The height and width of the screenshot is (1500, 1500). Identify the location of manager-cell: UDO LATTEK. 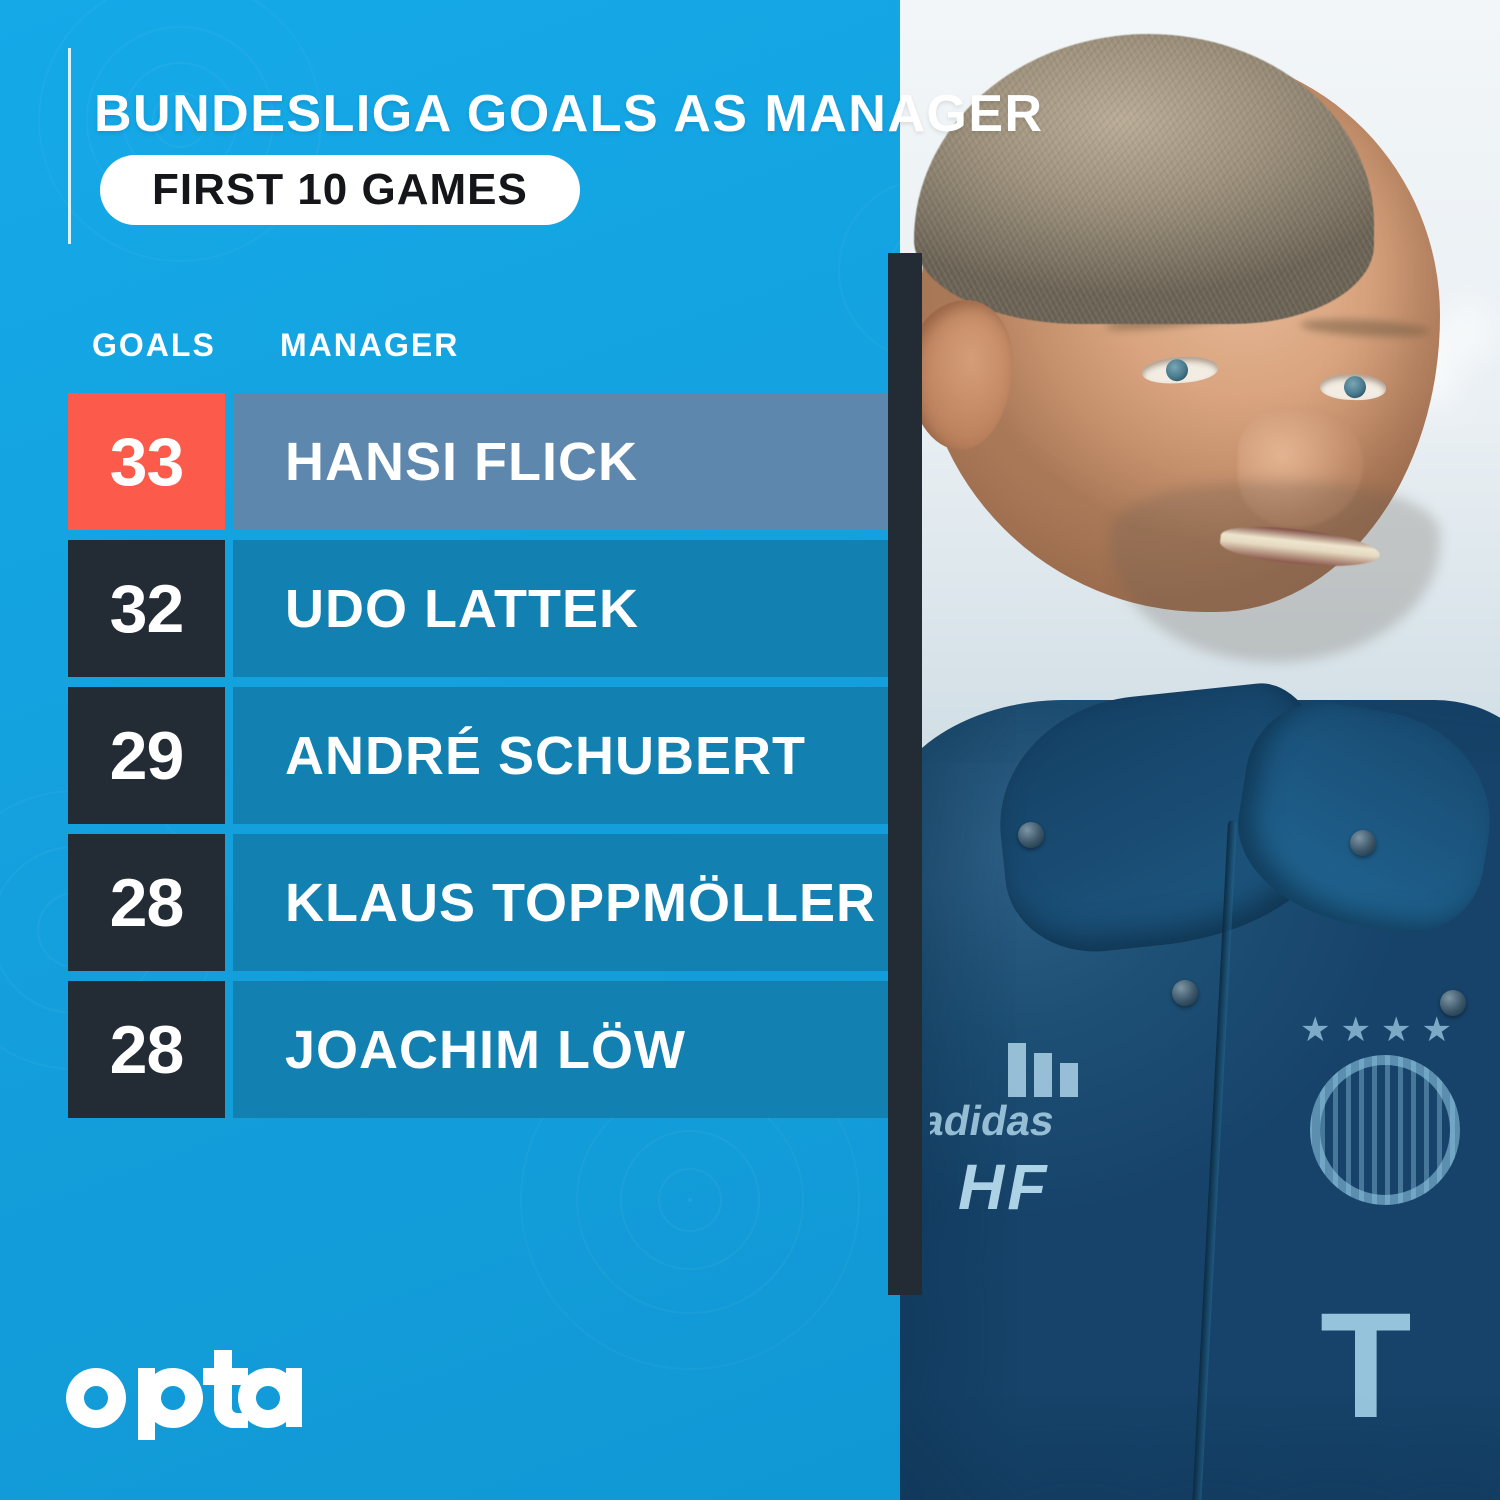
(560, 608).